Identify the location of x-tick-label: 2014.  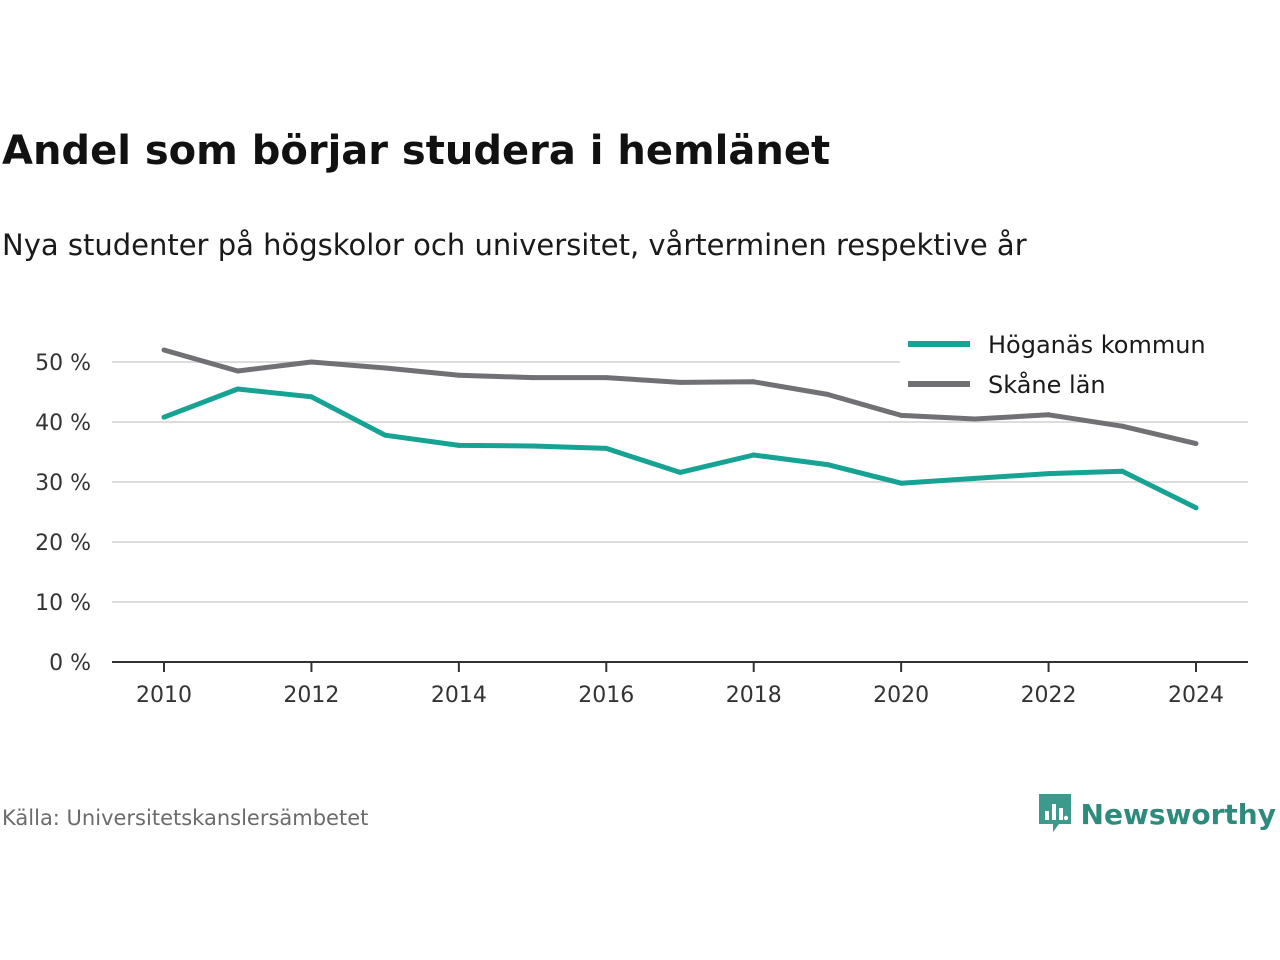
(459, 695).